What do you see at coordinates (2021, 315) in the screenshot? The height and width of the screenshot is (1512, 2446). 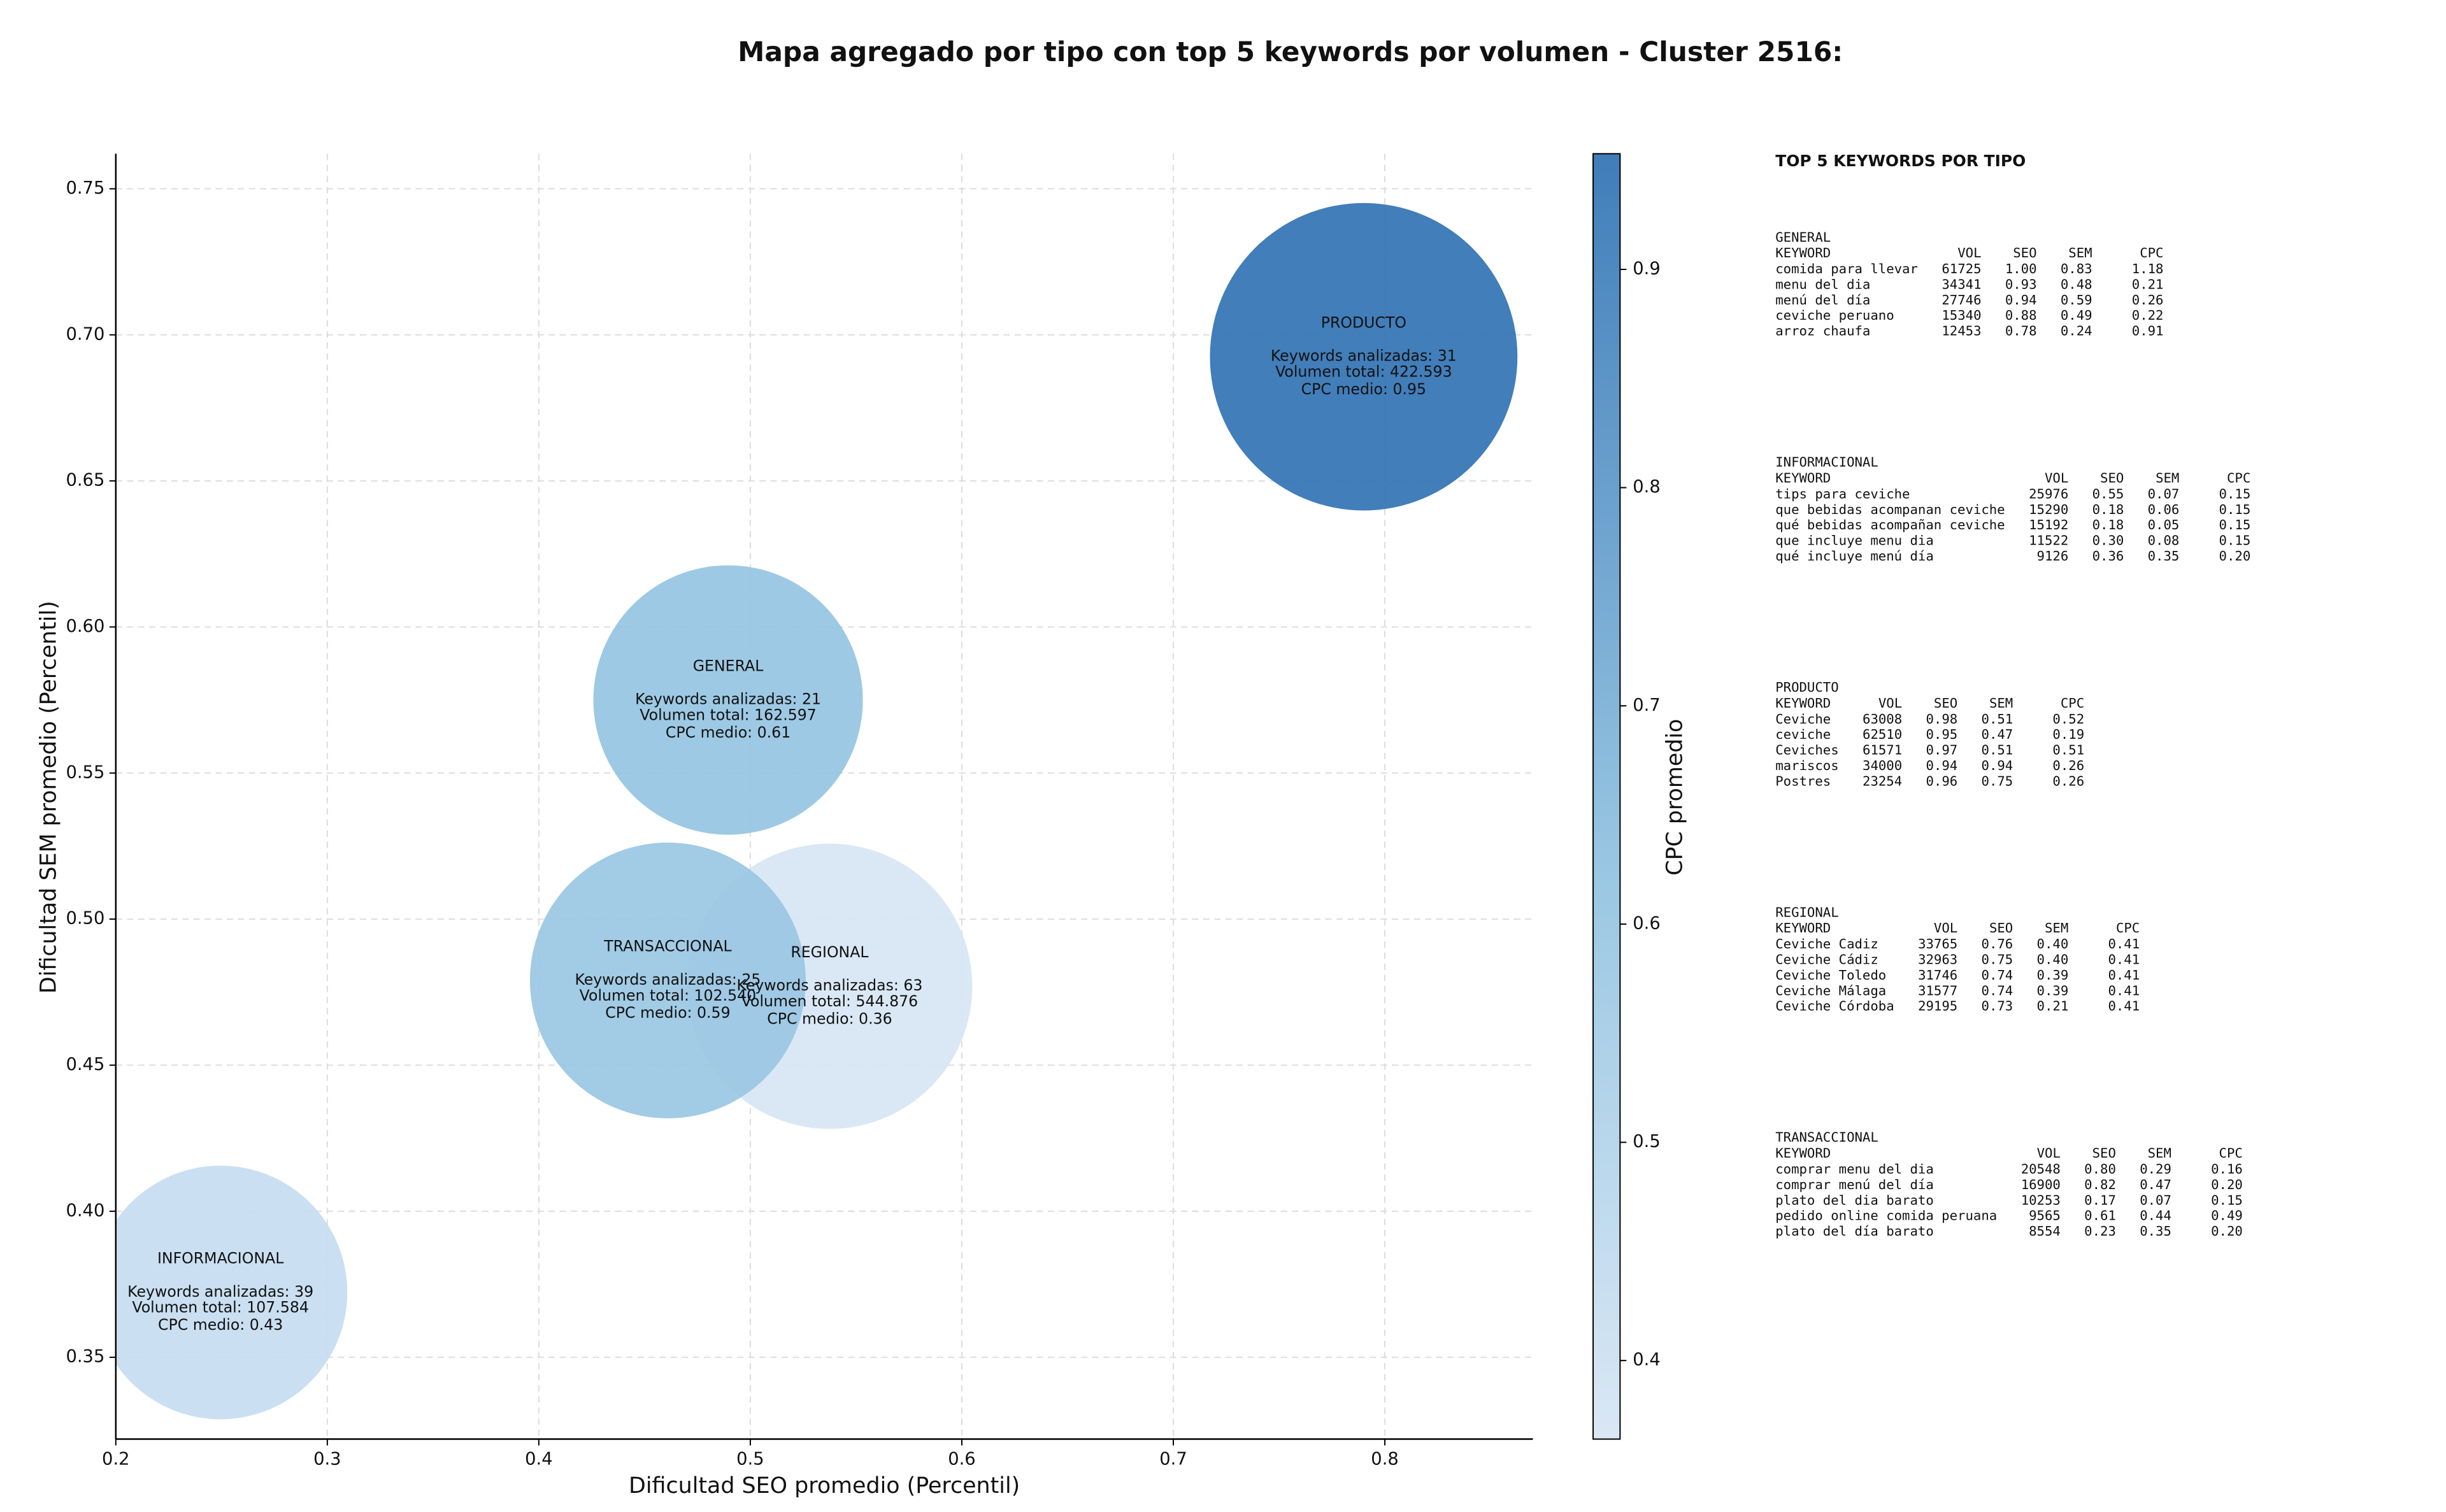 I see `table-cell: 0.88` at bounding box center [2021, 315].